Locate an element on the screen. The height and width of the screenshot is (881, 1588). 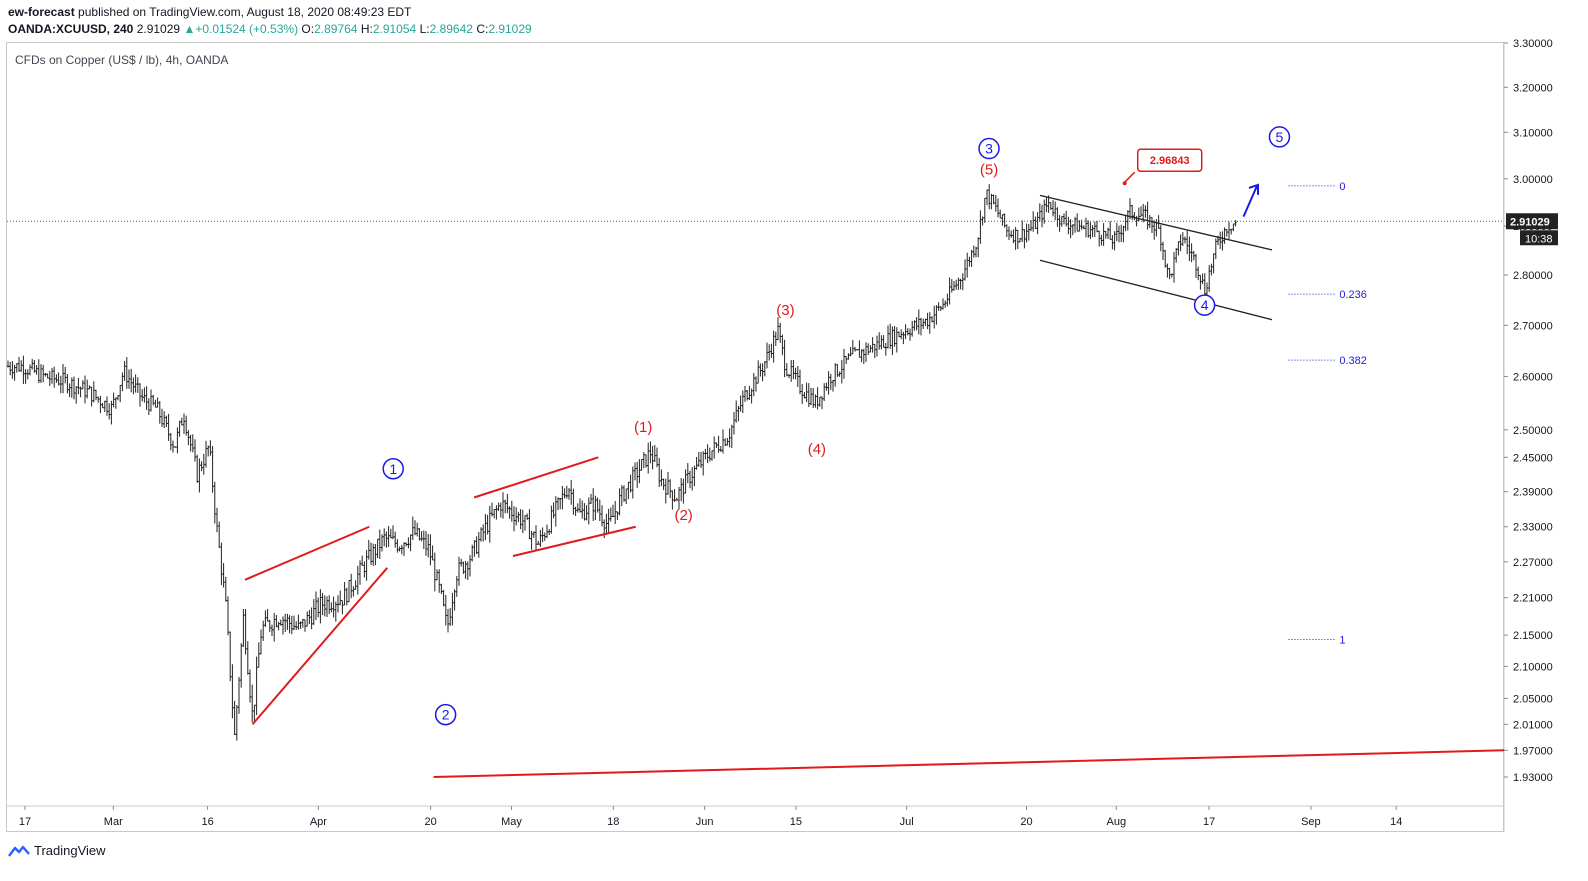
y-tick-label: 2.21000 is located at coordinates (1533, 599).